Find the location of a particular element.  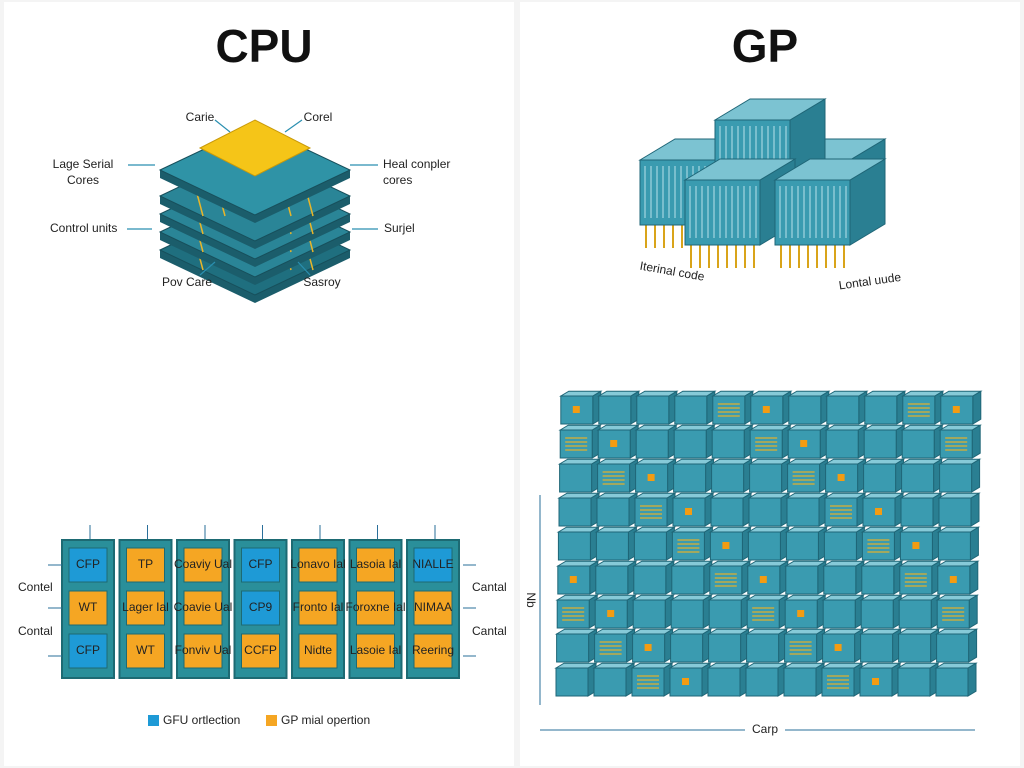

chip-cell-label: Foroxne Ial is located at coordinates (375, 607).